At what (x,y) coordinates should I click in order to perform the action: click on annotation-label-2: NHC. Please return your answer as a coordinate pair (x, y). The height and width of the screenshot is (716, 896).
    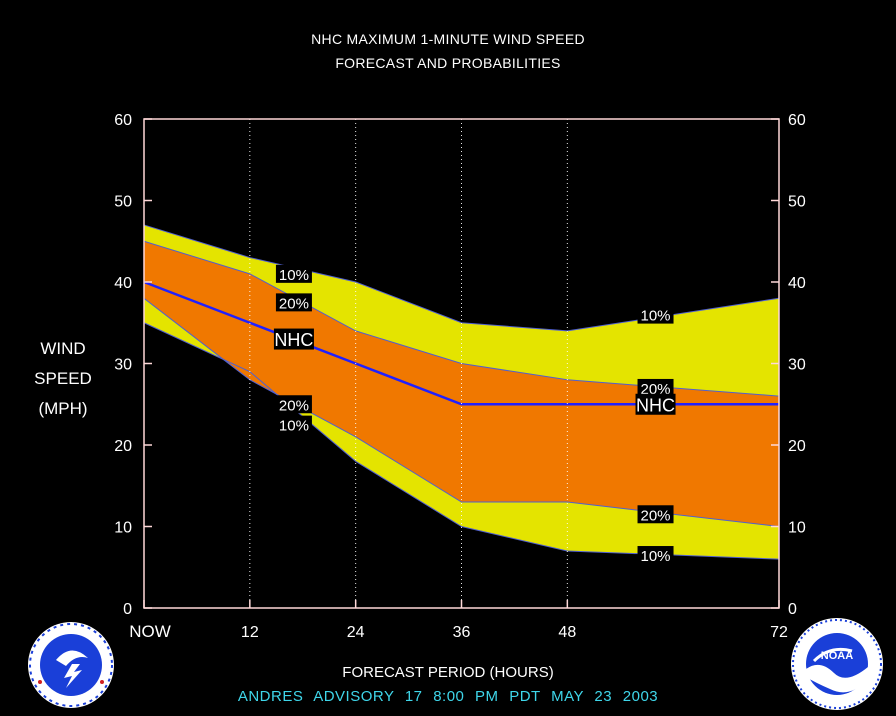
    Looking at the image, I should click on (293, 339).